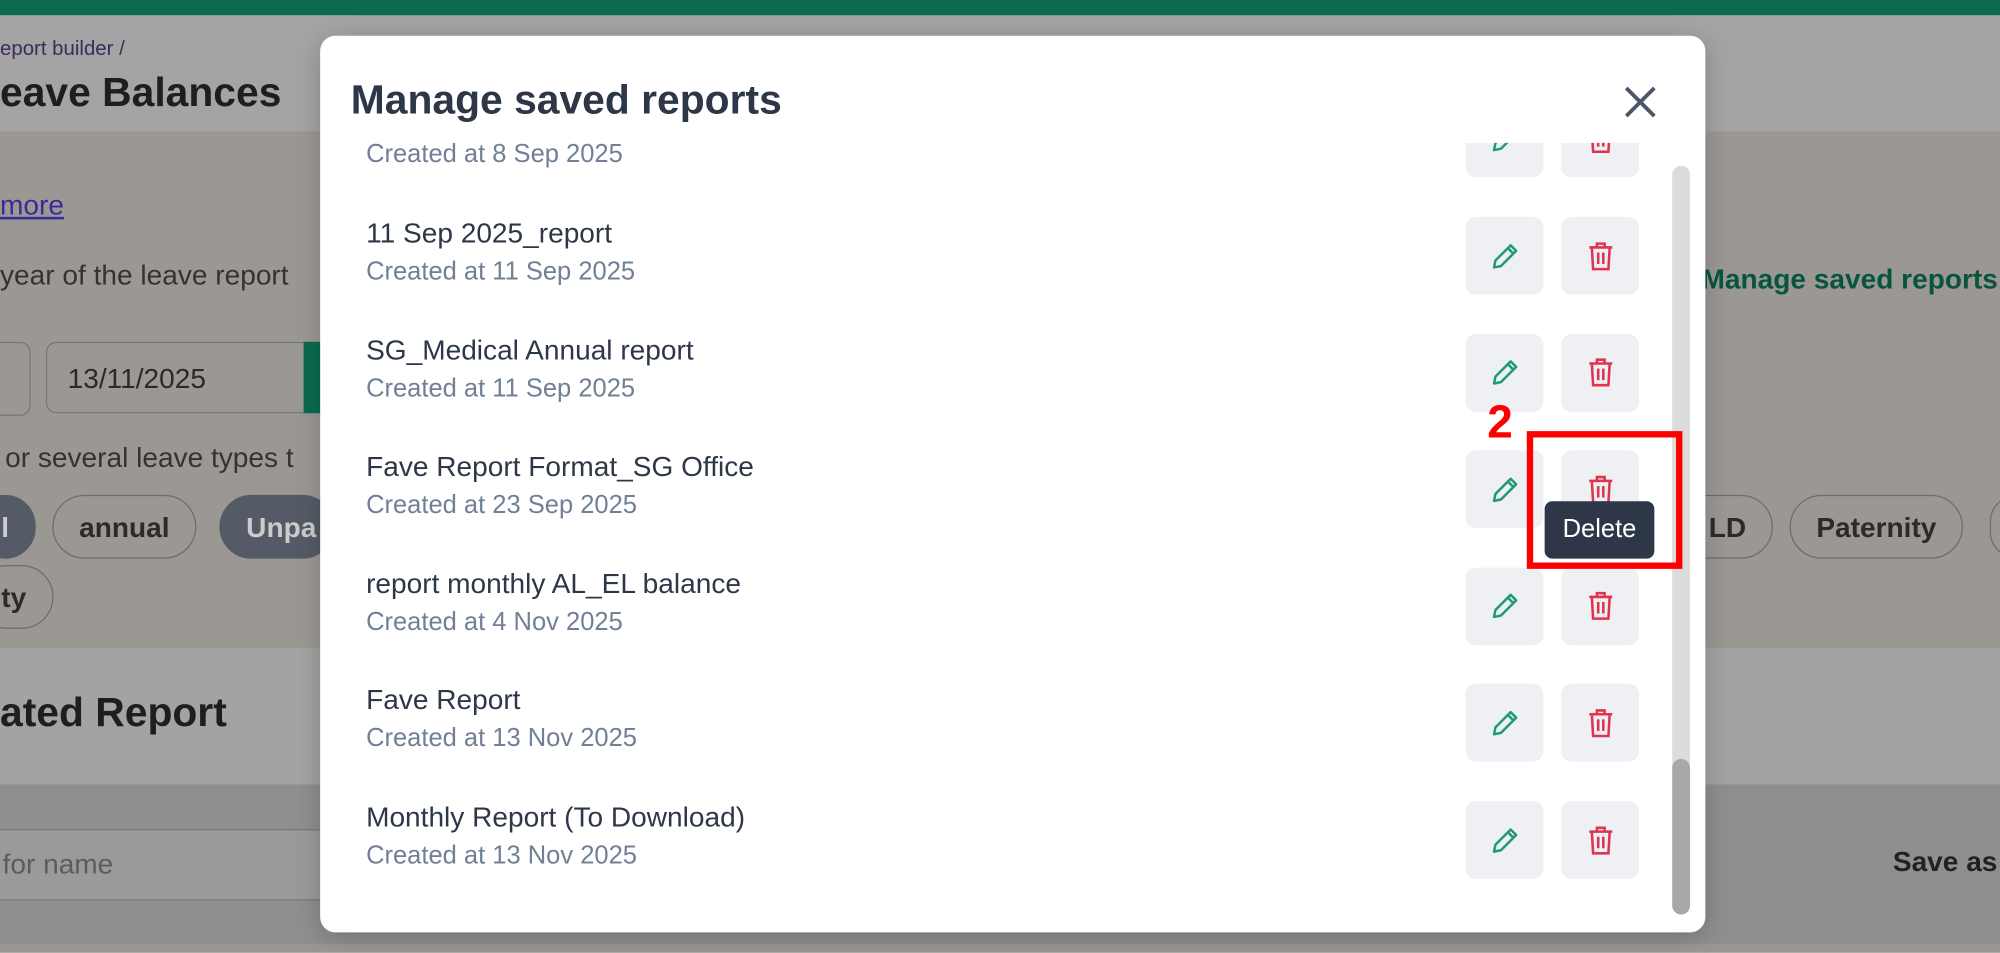 This screenshot has width=2000, height=953. Describe the element at coordinates (1994, 526) in the screenshot. I see `chip` at that location.